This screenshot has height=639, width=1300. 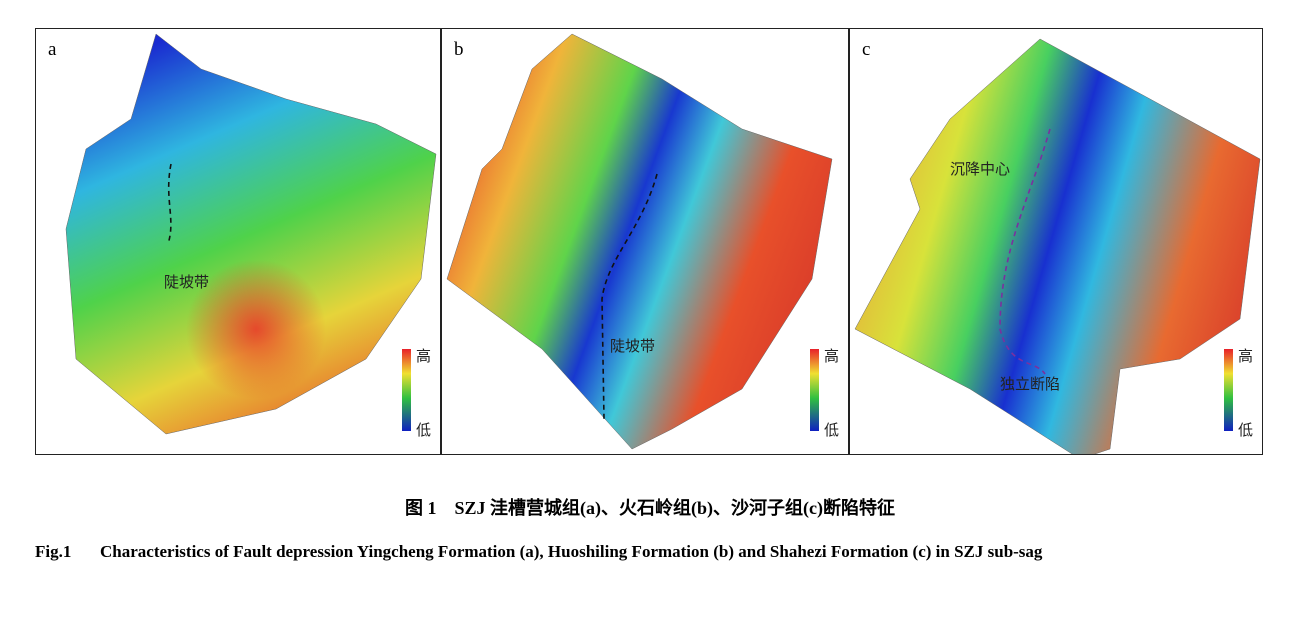 I want to click on annotation: 独立断陷, so click(x=1030, y=384).